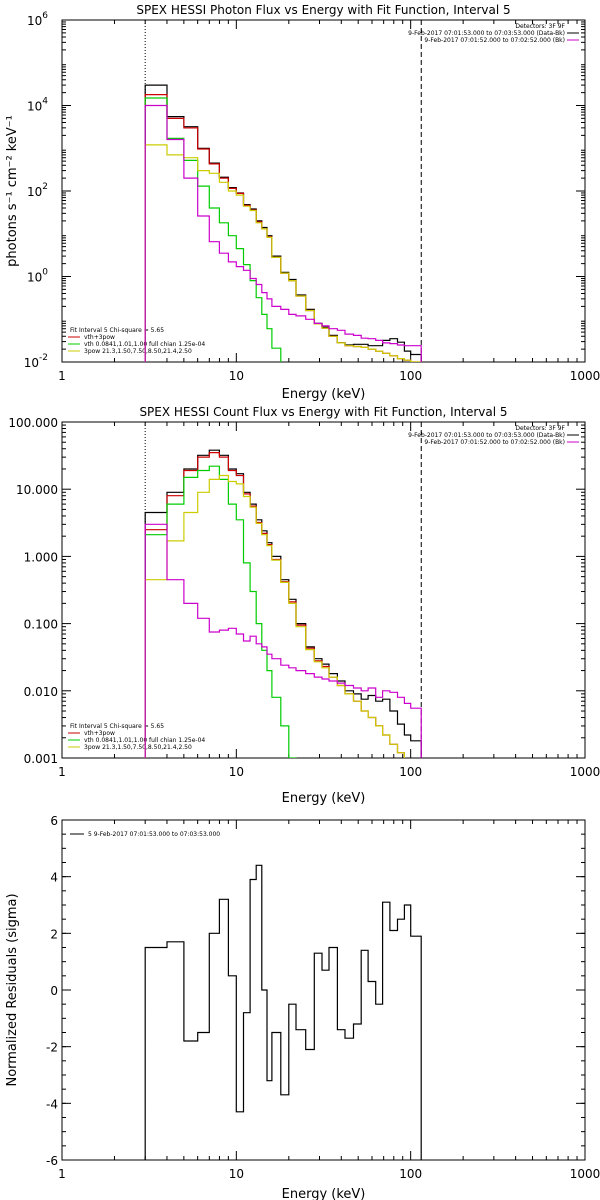  I want to click on count-flux-x-tick-label: 100, so click(410, 772).